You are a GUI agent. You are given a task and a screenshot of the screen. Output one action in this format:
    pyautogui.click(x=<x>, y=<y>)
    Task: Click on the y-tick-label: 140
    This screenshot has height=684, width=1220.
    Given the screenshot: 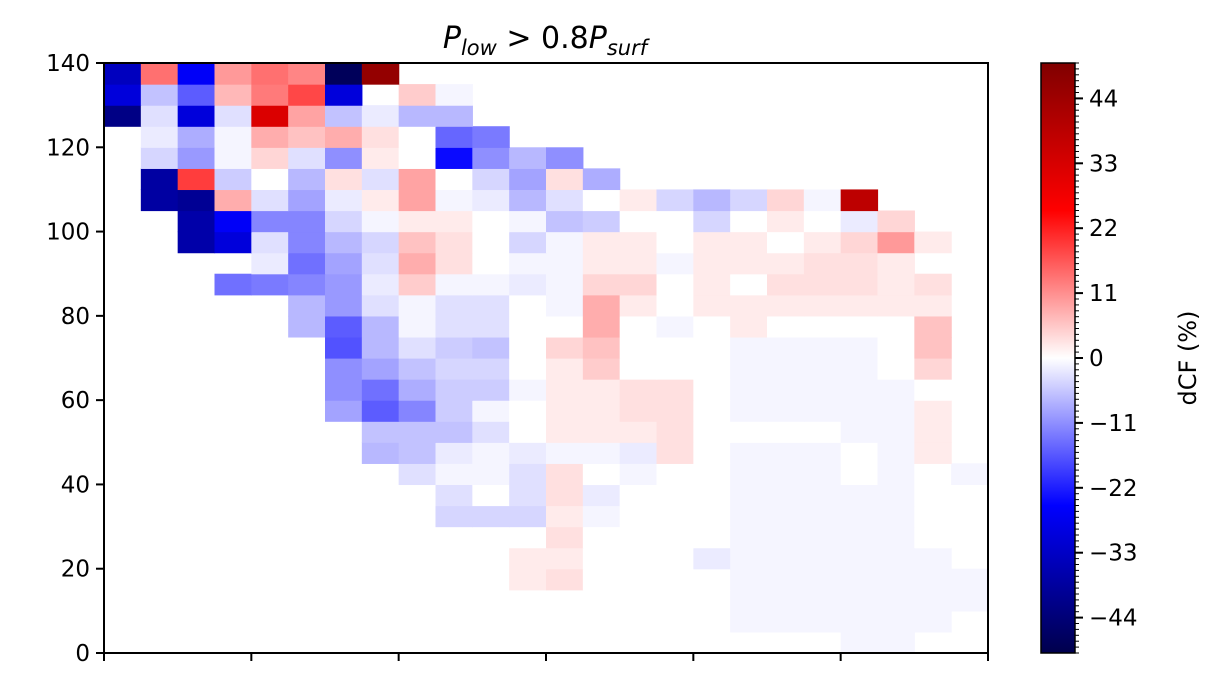 What is the action you would take?
    pyautogui.click(x=68, y=64)
    